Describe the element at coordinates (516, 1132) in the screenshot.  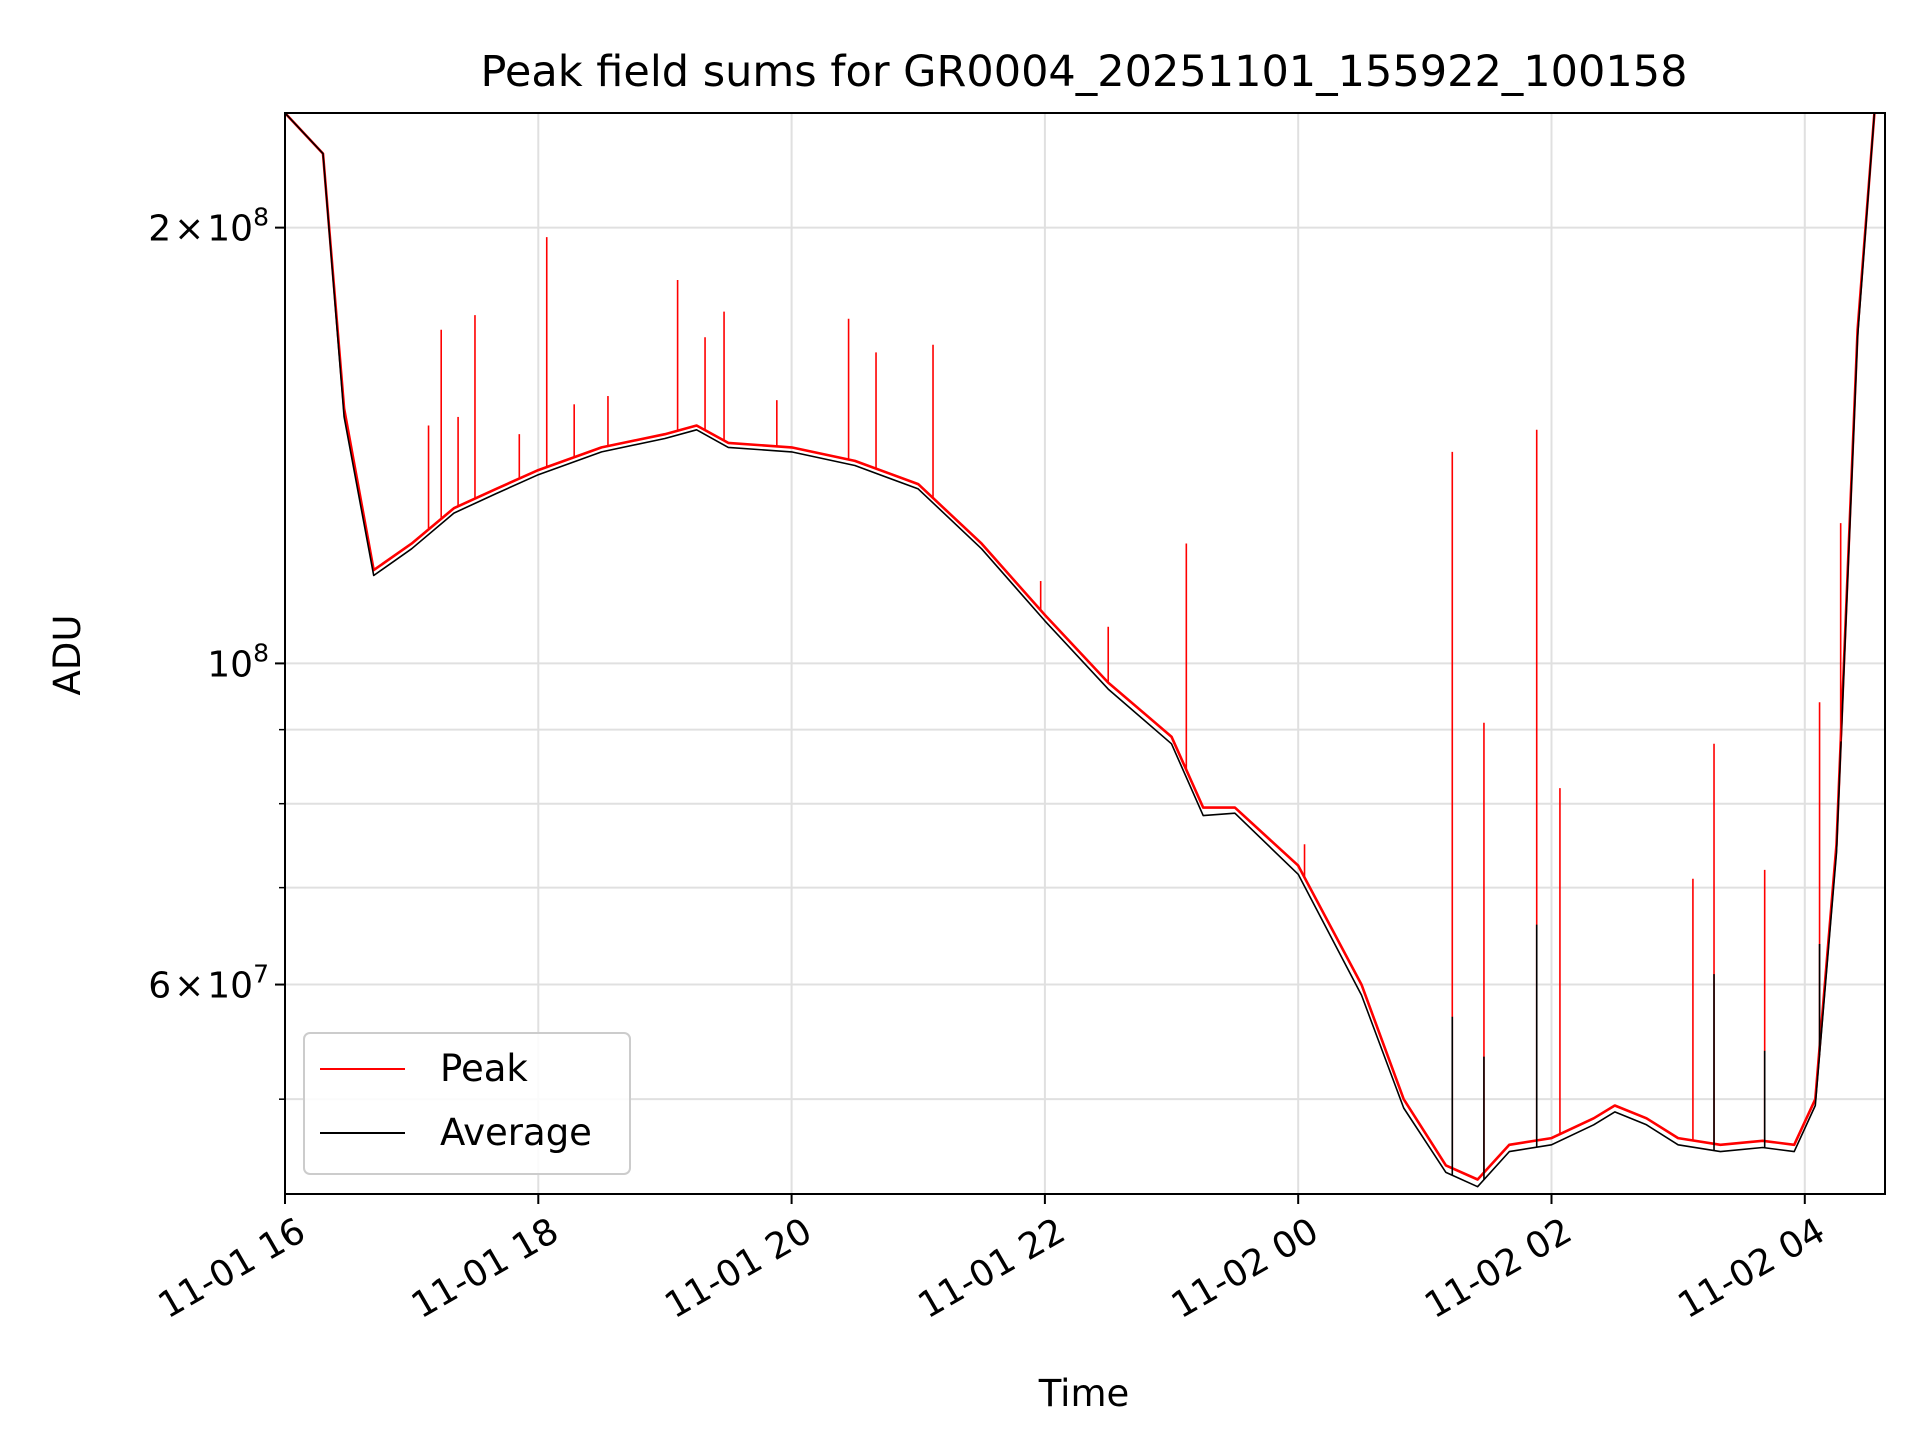
I see `legend-average-label: Average` at that location.